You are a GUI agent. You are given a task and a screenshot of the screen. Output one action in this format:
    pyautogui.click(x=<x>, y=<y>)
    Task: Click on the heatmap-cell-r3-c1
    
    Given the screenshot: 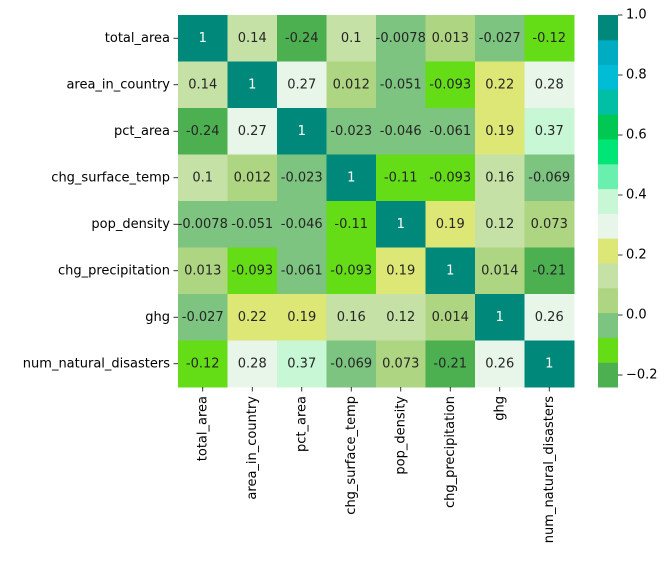 What is the action you would take?
    pyautogui.click(x=252, y=178)
    